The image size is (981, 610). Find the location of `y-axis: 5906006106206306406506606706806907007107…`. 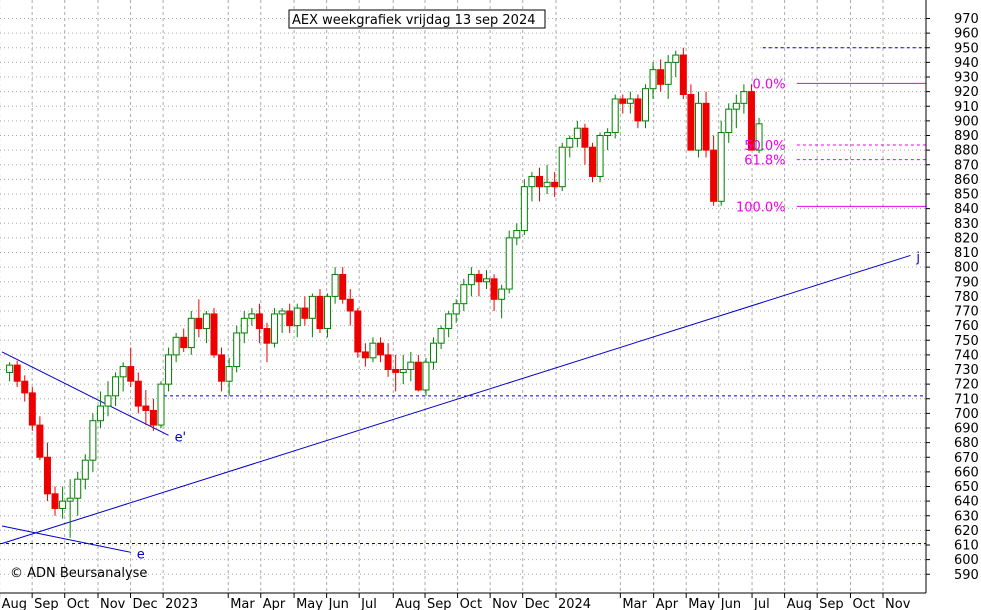

y-axis: 5906006106206306406506606706806907007107… is located at coordinates (952, 297).